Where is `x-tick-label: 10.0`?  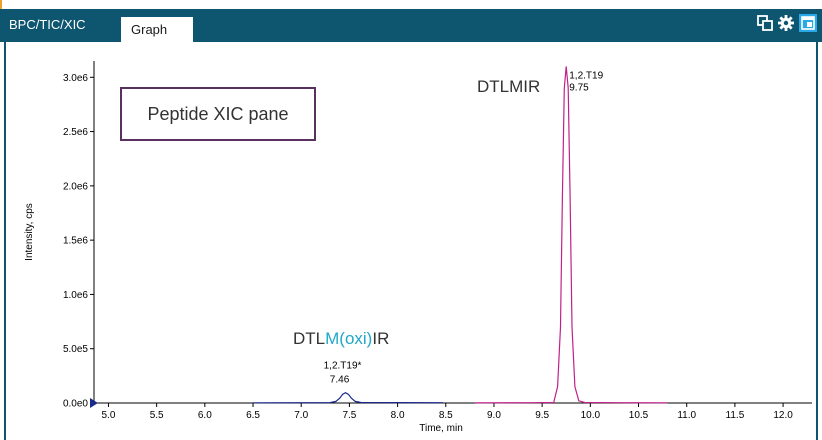
x-tick-label: 10.0 is located at coordinates (591, 415).